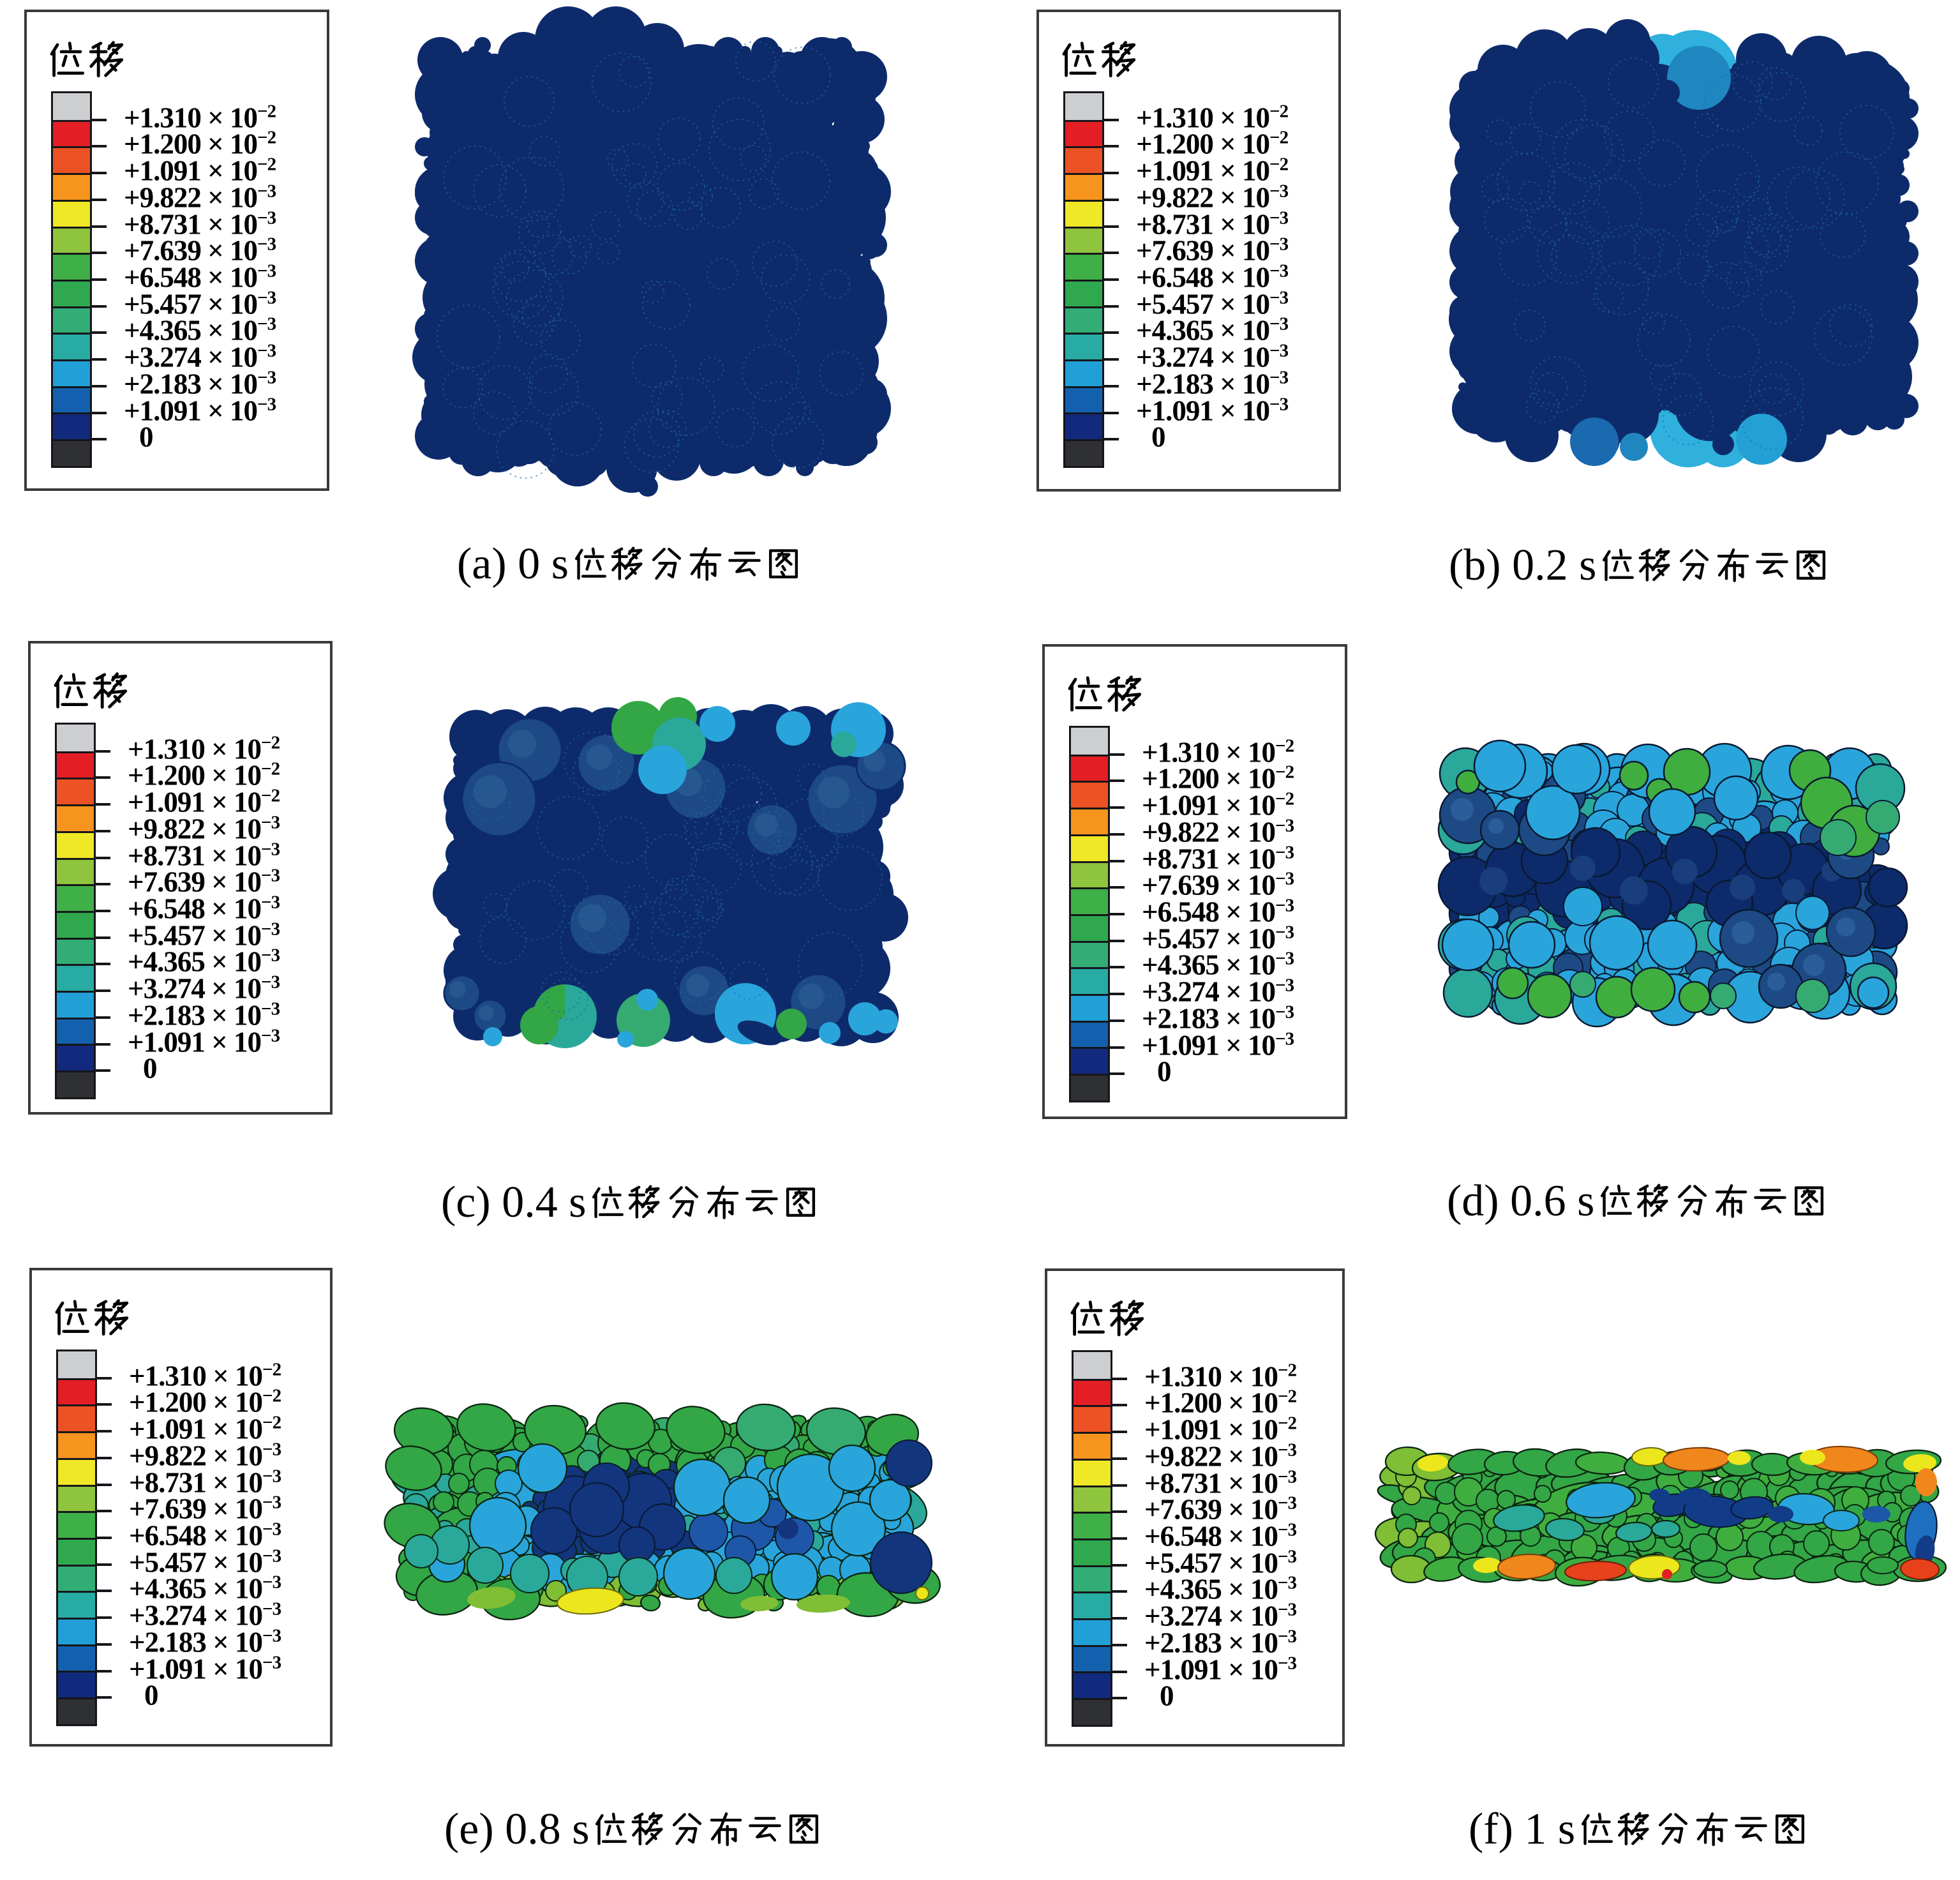 This screenshot has width=1960, height=1880. Describe the element at coordinates (1522, 1831) in the screenshot. I see `svg-text: (f) 1 s` at that location.